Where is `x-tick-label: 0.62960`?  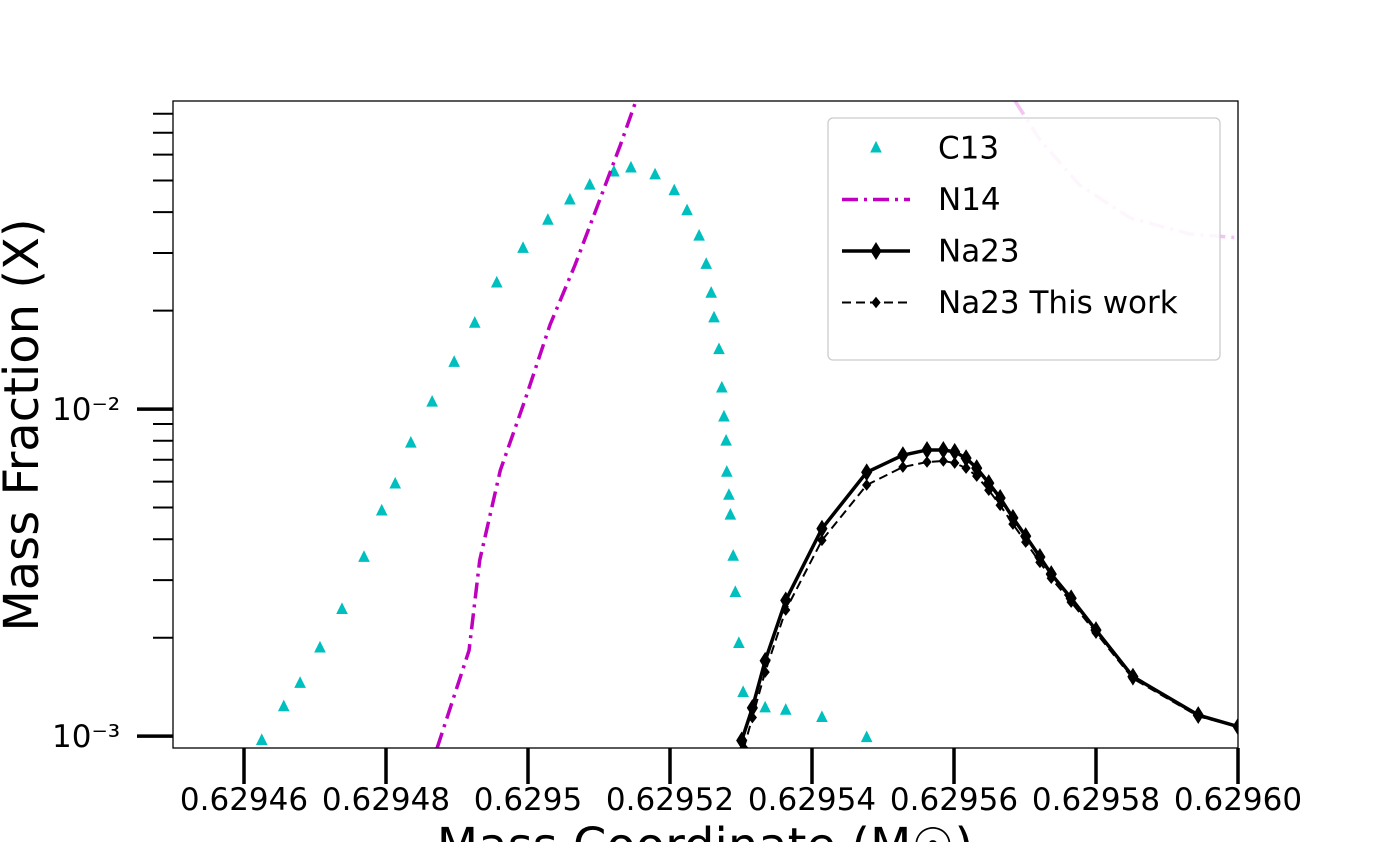
x-tick-label: 0.62960 is located at coordinates (1238, 800).